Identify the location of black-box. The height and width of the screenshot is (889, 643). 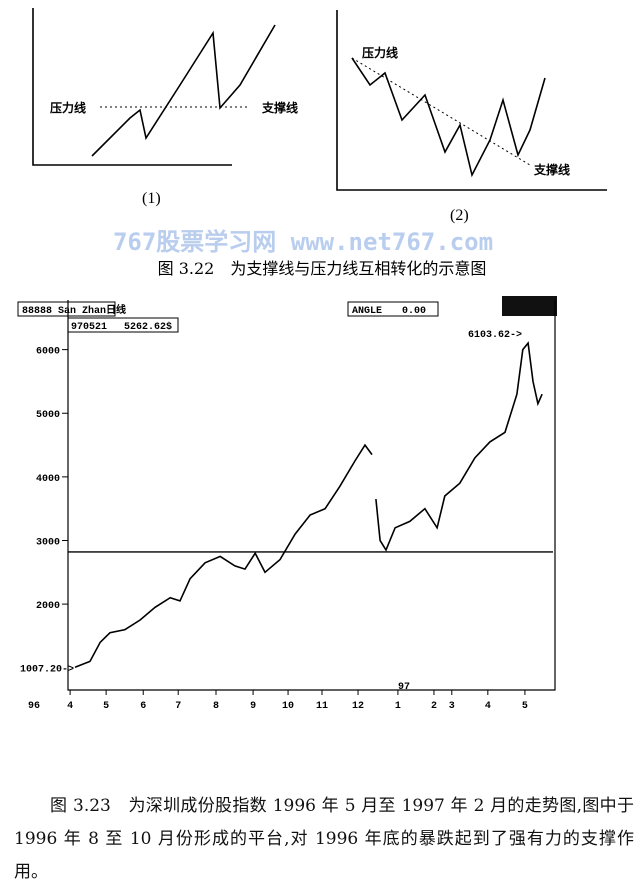
(529, 306).